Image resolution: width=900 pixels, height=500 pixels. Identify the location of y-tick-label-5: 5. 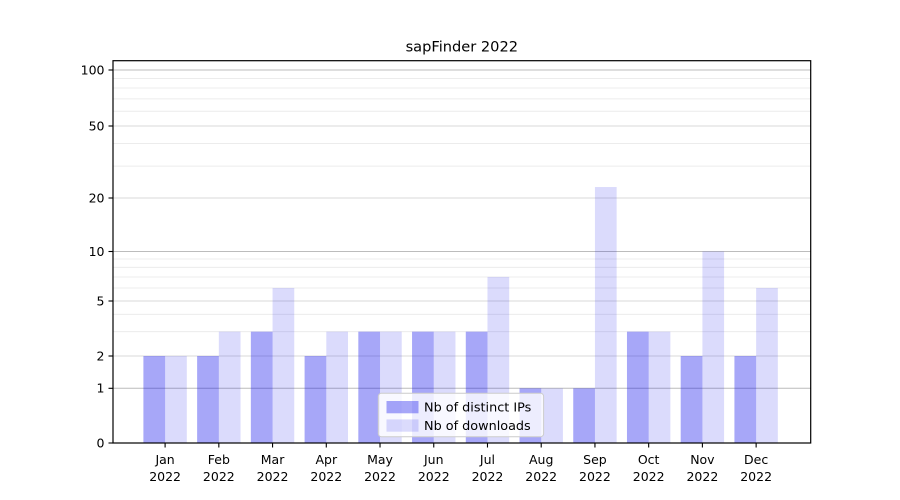
(101, 300).